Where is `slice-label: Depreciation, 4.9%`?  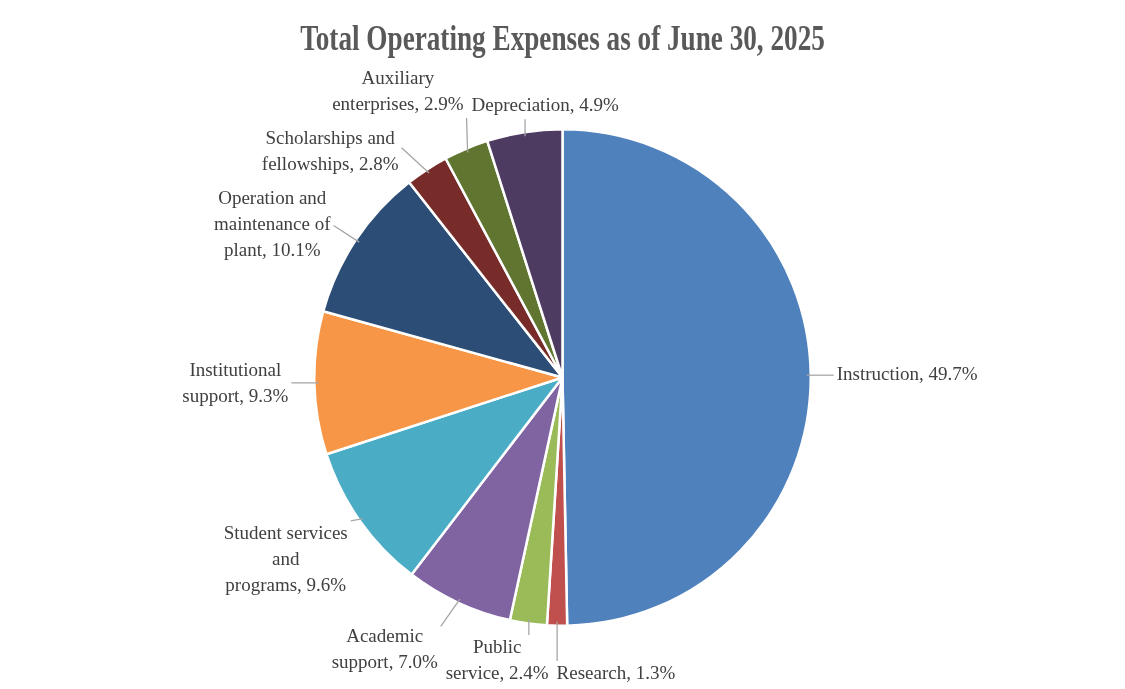
slice-label: Depreciation, 4.9% is located at coordinates (545, 105).